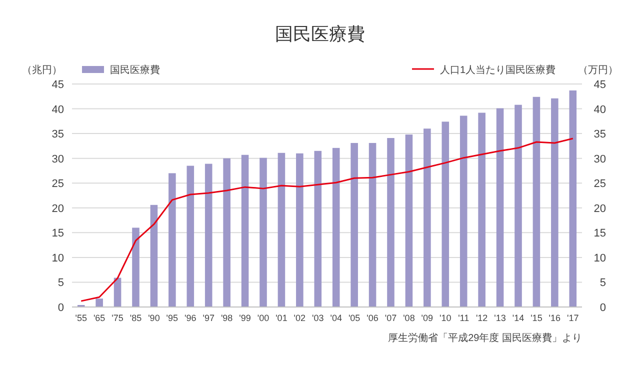  I want to click on x-tick-label: '04, so click(336, 318).